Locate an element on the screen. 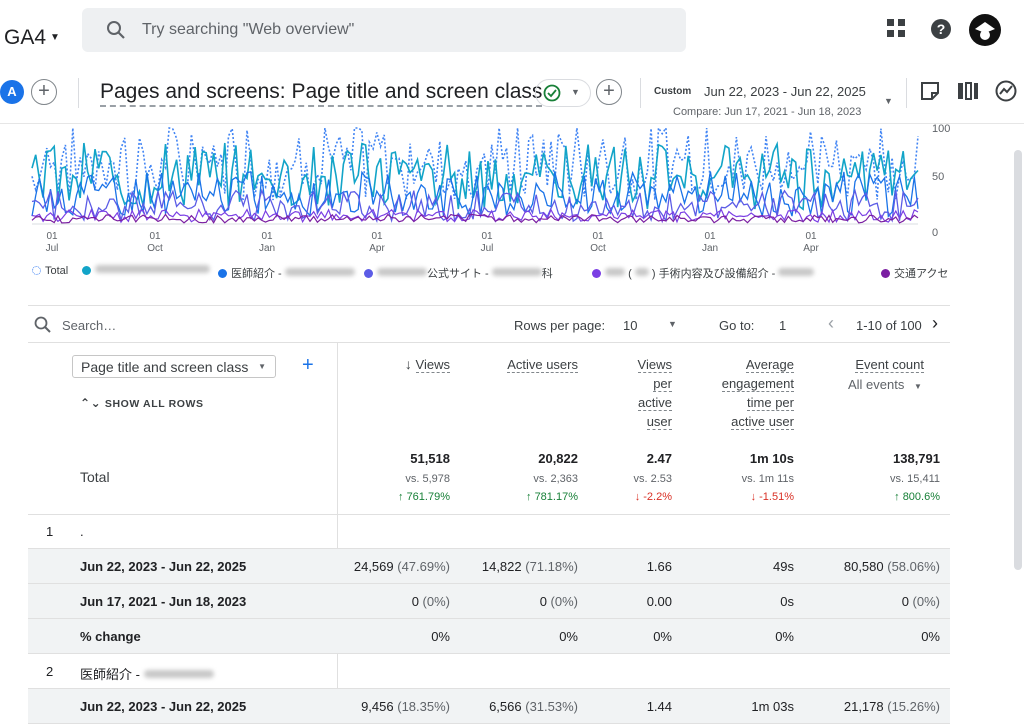  table-row: % change 0% 0% 0% 0% 0% is located at coordinates (489, 636).